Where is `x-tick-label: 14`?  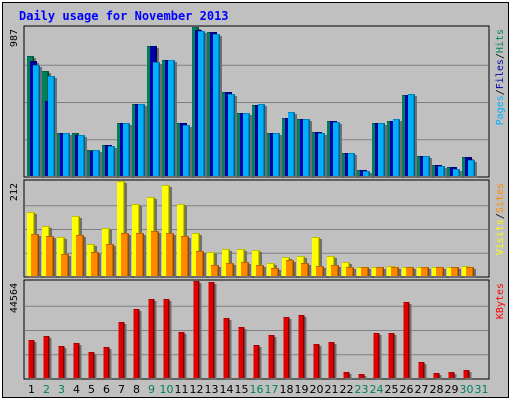 x-tick-label: 14 is located at coordinates (227, 389).